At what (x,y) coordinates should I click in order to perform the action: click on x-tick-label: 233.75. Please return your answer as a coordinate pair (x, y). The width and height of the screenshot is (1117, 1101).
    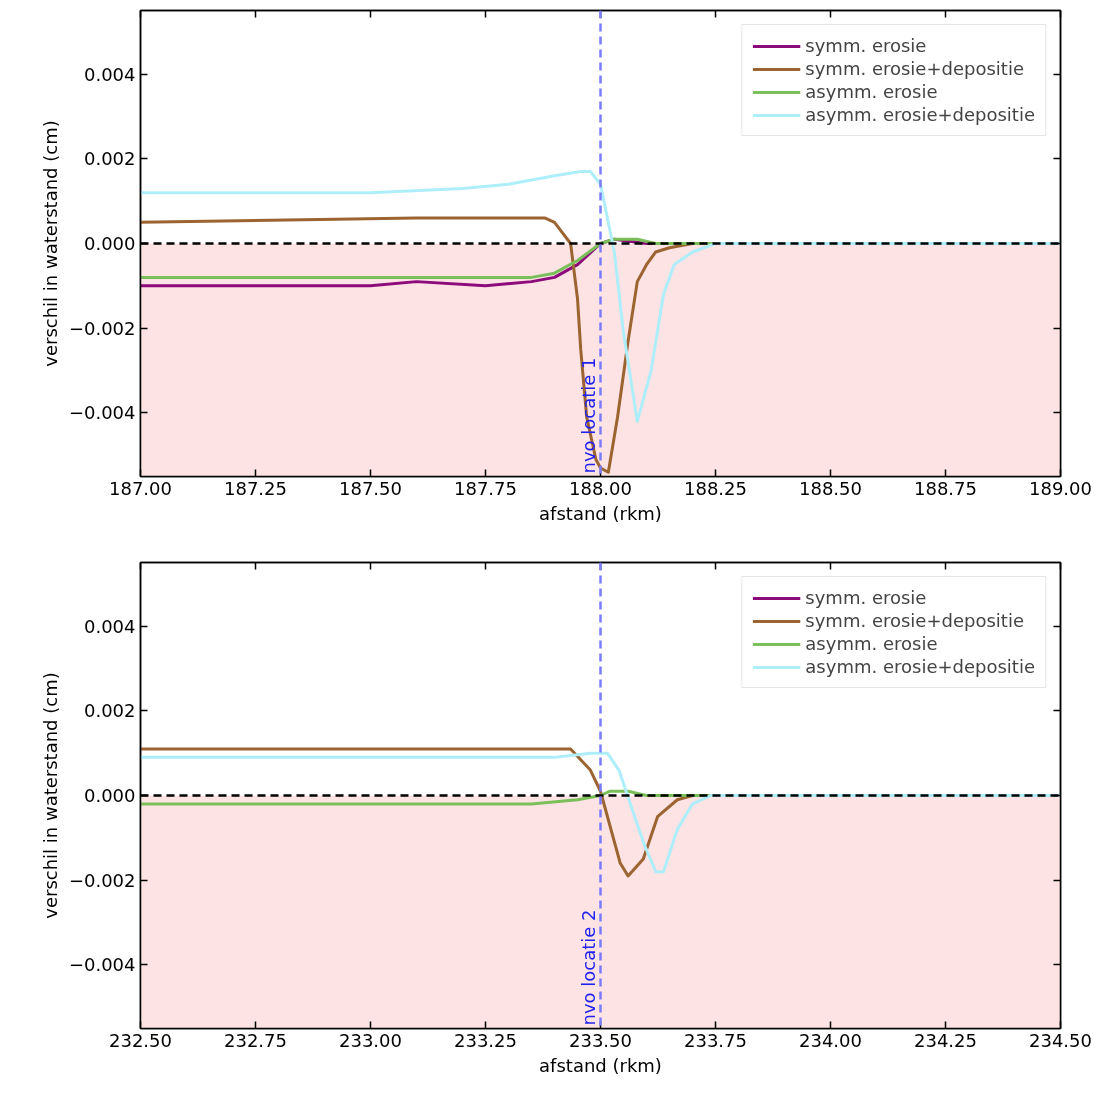
    Looking at the image, I should click on (715, 1040).